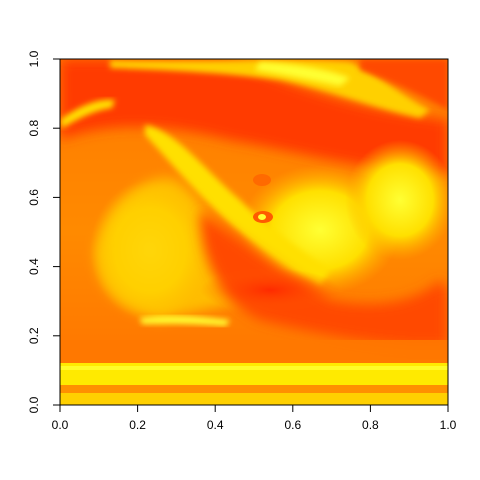  Describe the element at coordinates (34, 335) in the screenshot. I see `y-tick-label: 0.2` at that location.